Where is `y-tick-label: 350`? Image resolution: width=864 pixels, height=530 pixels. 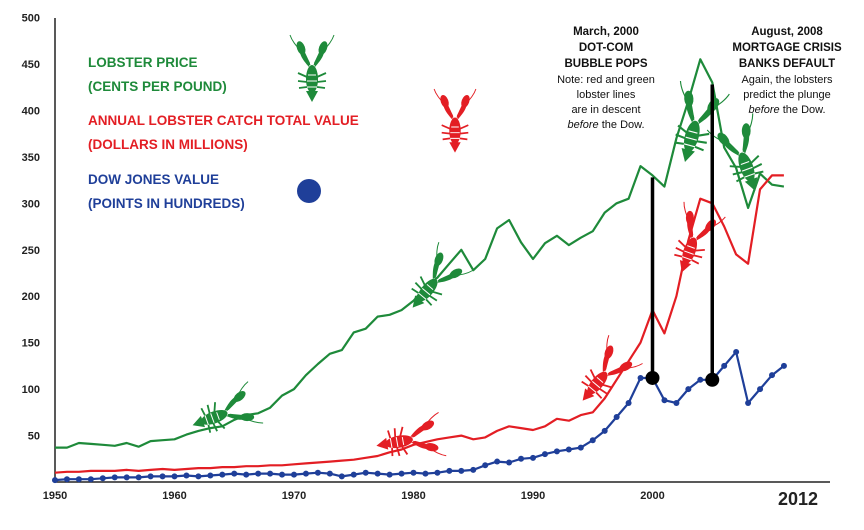
y-tick-label: 350 is located at coordinates (31, 158).